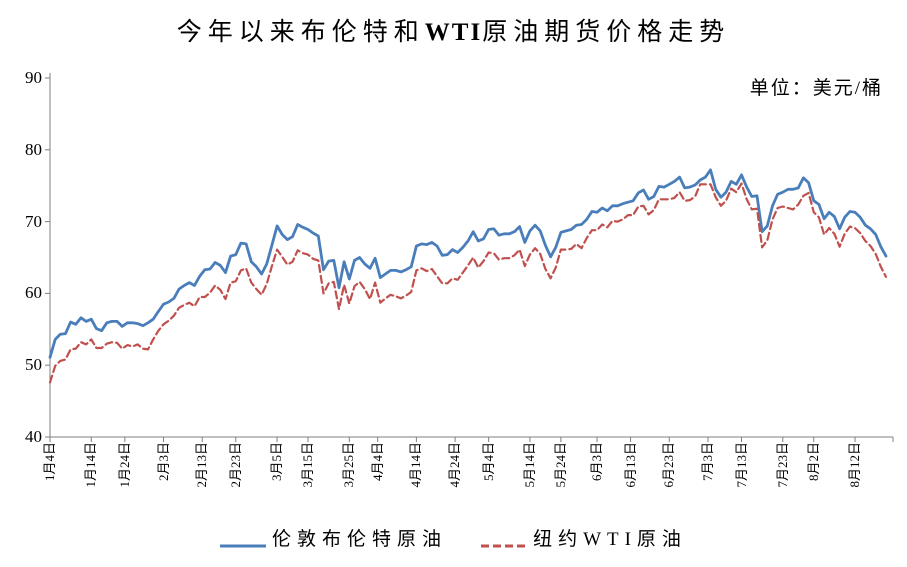 The width and height of the screenshot is (907, 567). Describe the element at coordinates (669, 465) in the screenshot. I see `x-axis-tick-label: 6月23日` at that location.